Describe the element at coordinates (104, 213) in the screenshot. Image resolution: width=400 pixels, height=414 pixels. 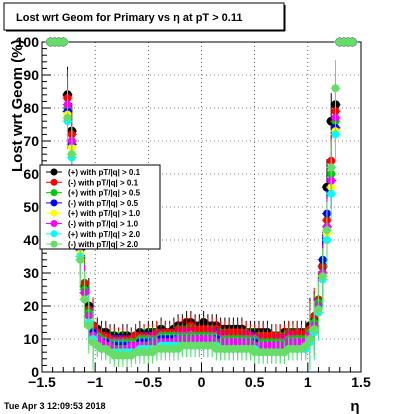
I see `legend-label: (+) with pT/|q| > 1.0` at that location.